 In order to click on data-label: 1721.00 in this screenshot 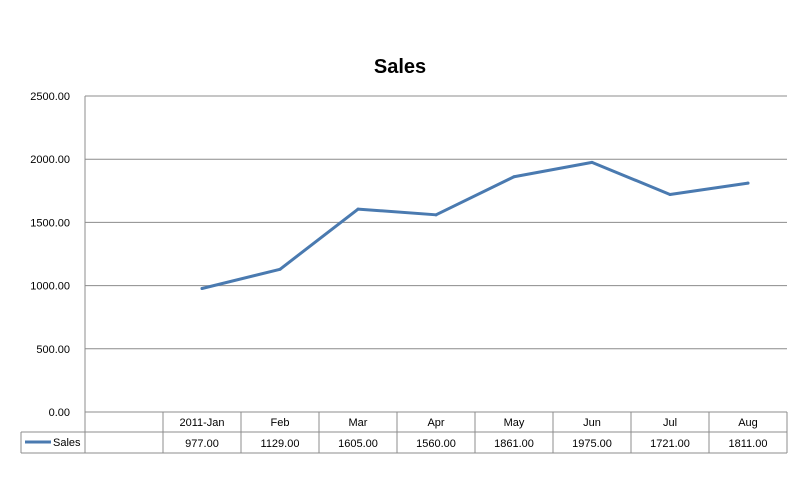, I will do `click(670, 444)`.